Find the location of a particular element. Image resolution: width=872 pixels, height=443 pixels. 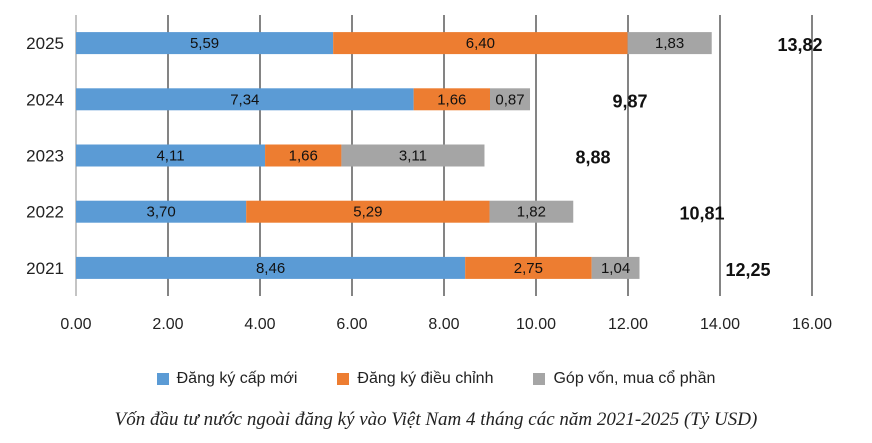

x-tick-label: 10.00 is located at coordinates (536, 324).